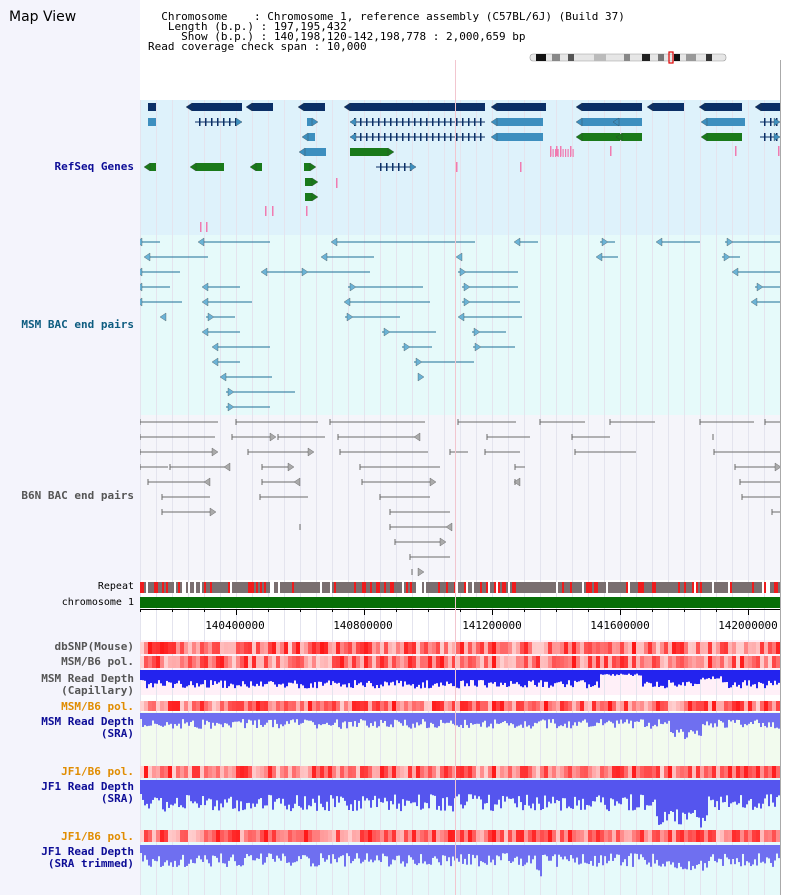 This screenshot has height=895, width=800. Describe the element at coordinates (301, 107) in the screenshot. I see `gene-strand-arrow` at that location.